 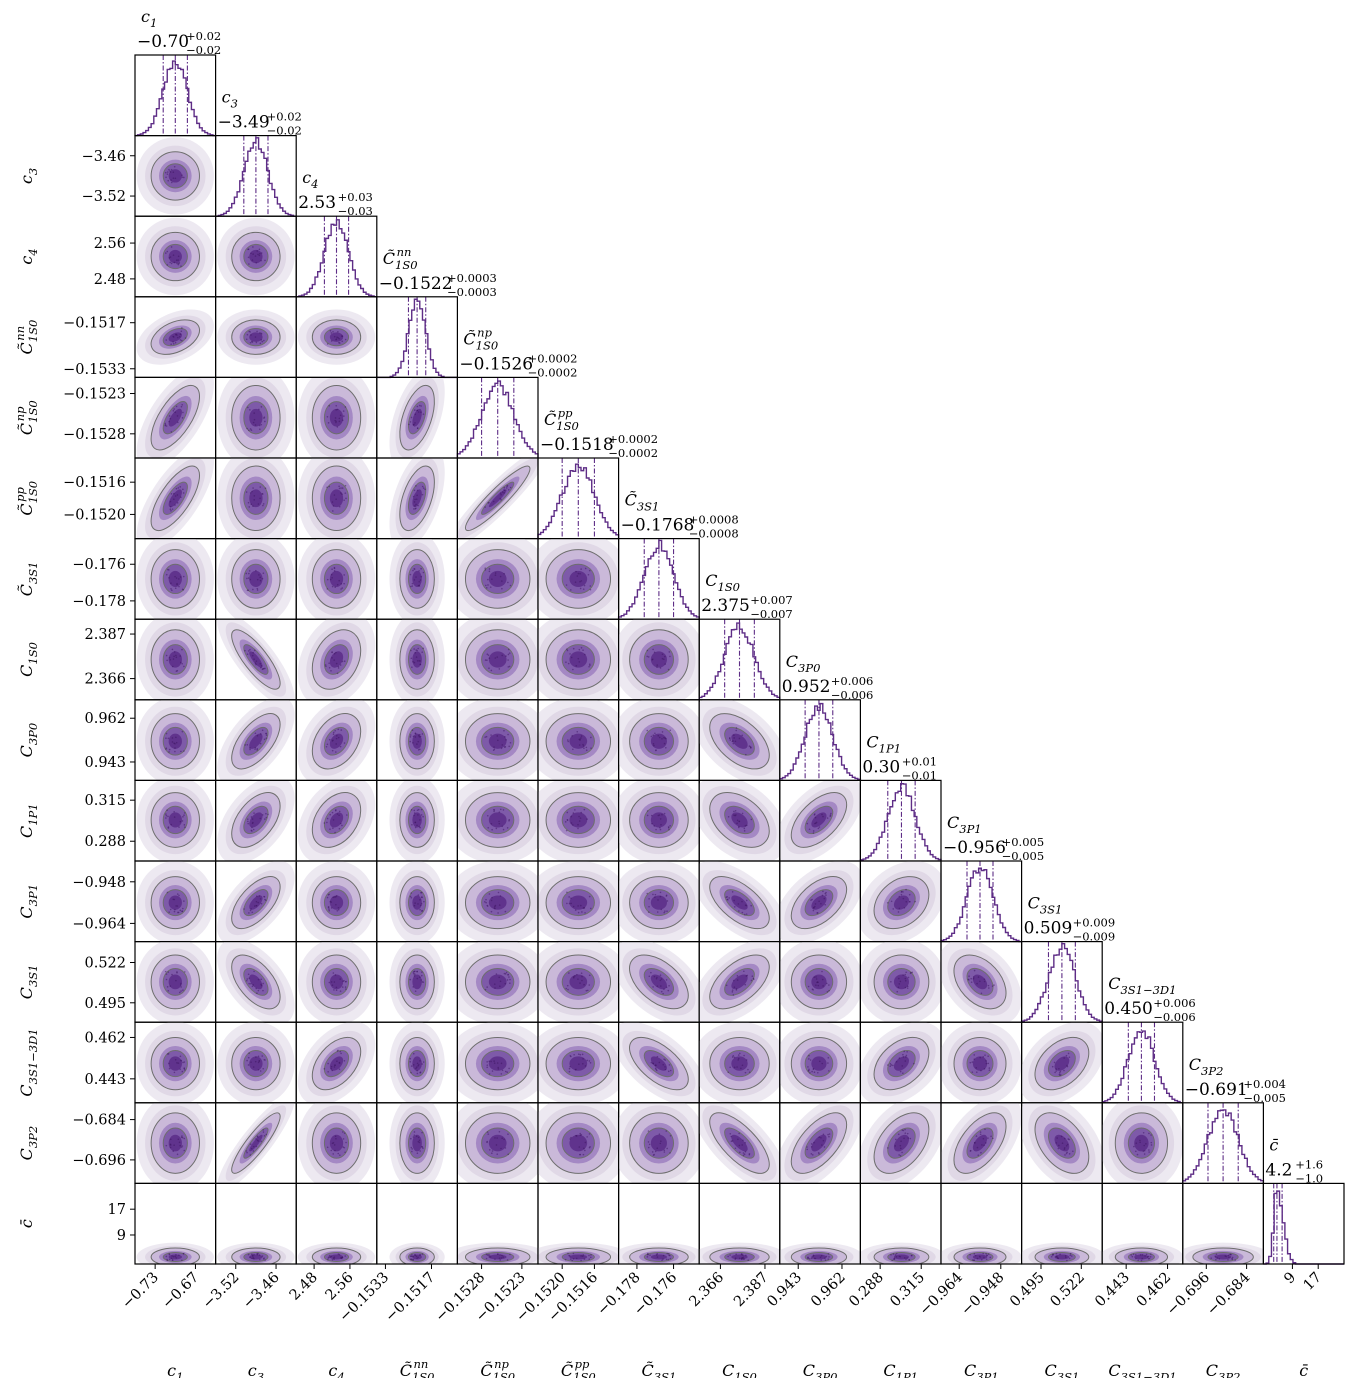 What do you see at coordinates (355, 197) in the screenshot?
I see `title-plus-2: +0.03` at bounding box center [355, 197].